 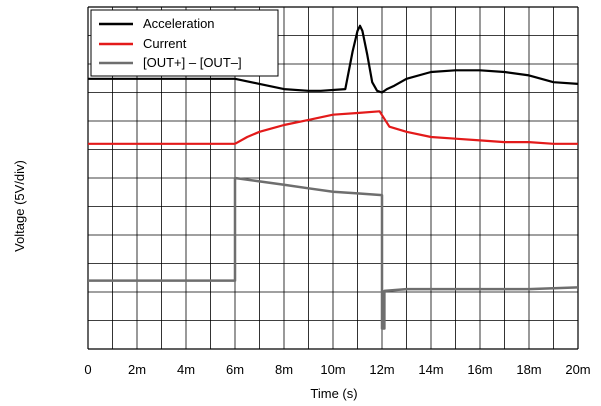 I want to click on series-line-acceleration, so click(x=333, y=59).